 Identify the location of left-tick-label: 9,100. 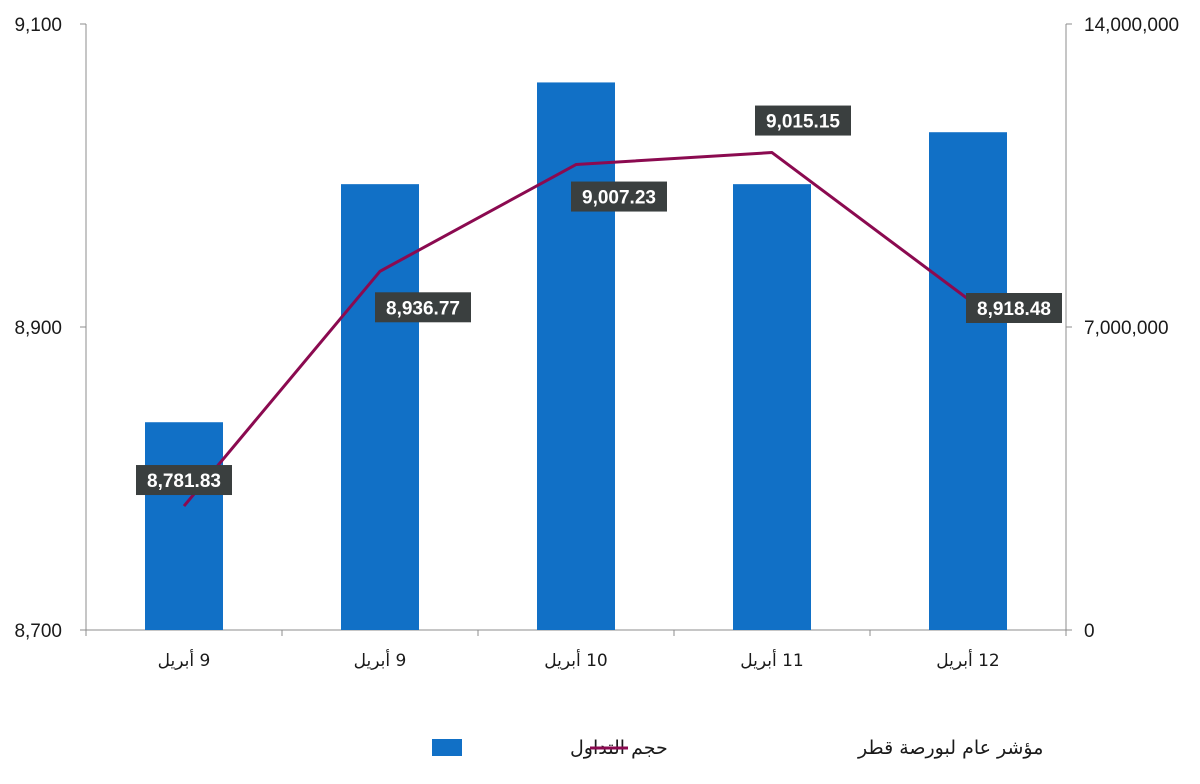
(38, 25).